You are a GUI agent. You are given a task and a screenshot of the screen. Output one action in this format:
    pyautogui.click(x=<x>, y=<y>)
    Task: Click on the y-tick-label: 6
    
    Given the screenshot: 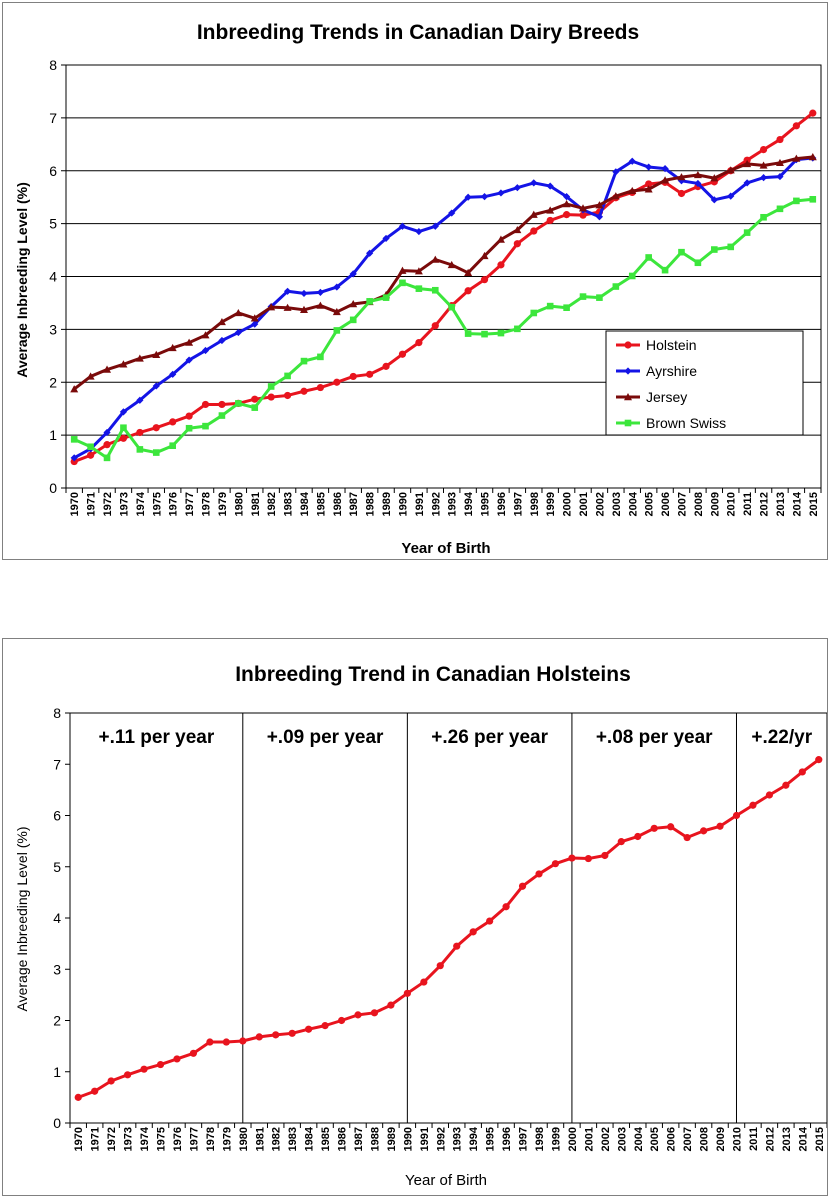 What is the action you would take?
    pyautogui.click(x=57, y=816)
    